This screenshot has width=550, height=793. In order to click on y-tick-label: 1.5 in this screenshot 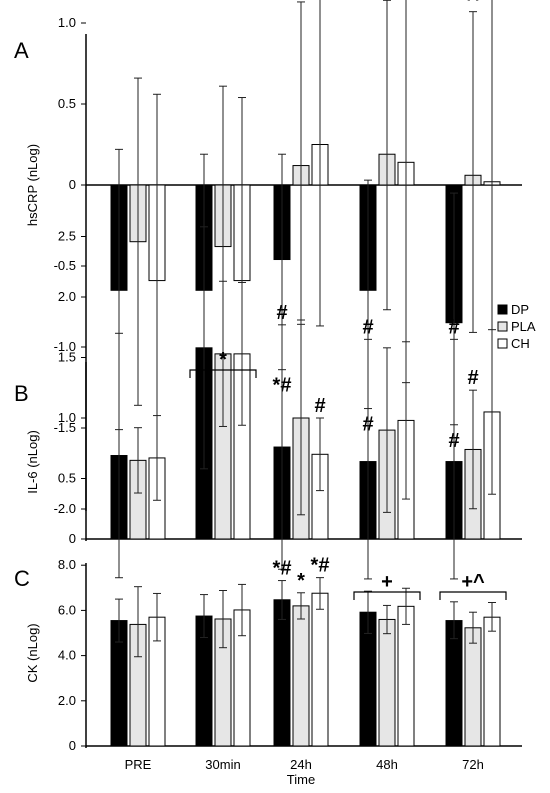, I will do `click(67, 357)`.